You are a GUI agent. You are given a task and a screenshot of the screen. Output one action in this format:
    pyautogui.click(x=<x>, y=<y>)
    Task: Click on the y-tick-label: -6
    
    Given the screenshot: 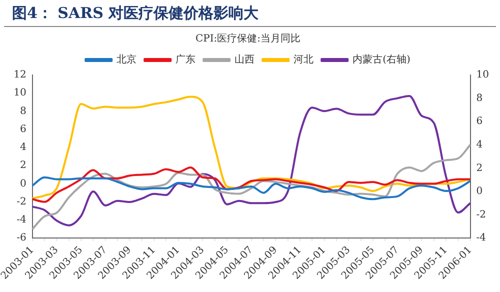 What is the action you would take?
    pyautogui.click(x=21, y=238)
    